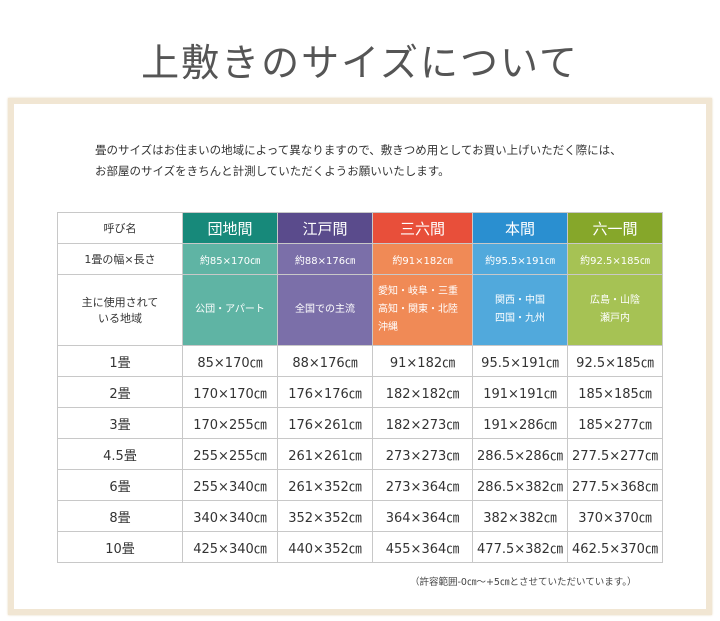  What do you see at coordinates (120, 423) in the screenshot?
I see `cell: 3畳` at bounding box center [120, 423].